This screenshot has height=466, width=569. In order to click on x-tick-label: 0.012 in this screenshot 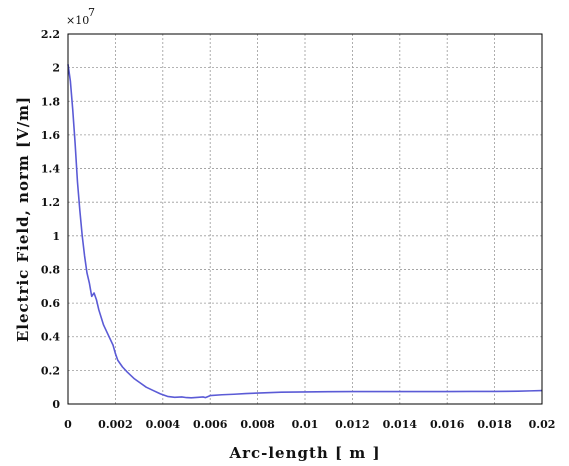, I will do `click(352, 424)`.